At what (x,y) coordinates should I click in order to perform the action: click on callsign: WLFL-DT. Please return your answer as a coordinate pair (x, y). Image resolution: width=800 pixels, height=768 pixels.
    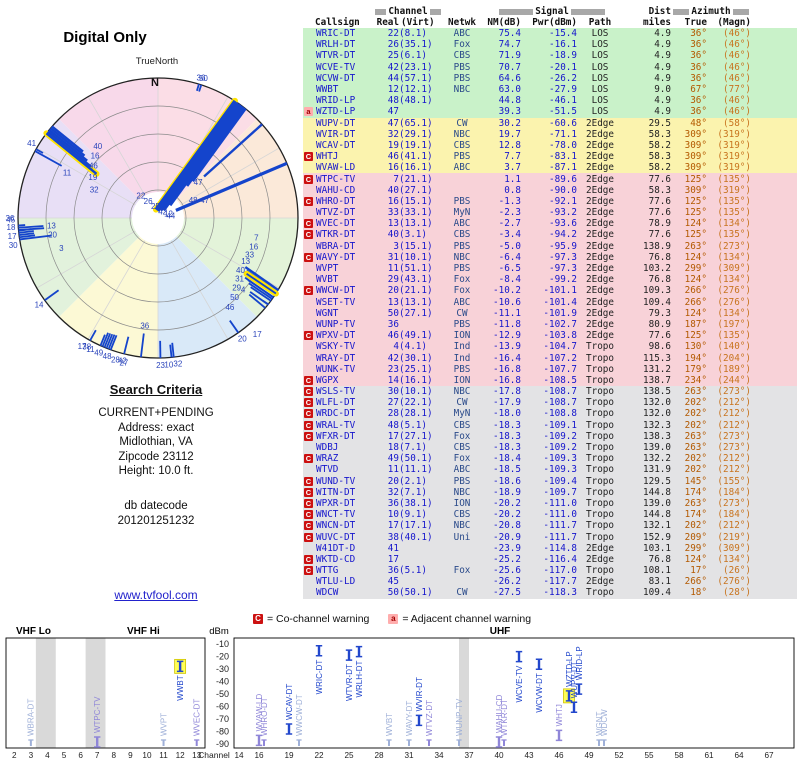
    Looking at the image, I should click on (336, 403).